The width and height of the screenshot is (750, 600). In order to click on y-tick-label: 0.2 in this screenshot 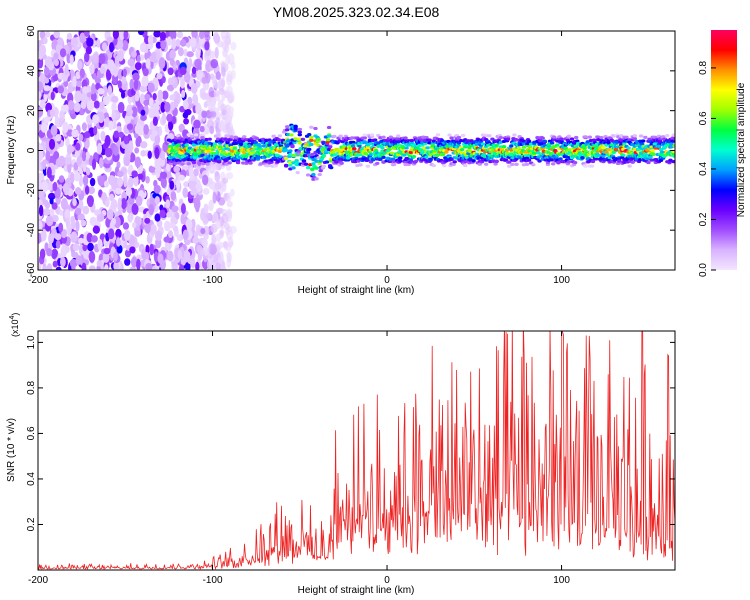, I will do `click(31, 524)`.